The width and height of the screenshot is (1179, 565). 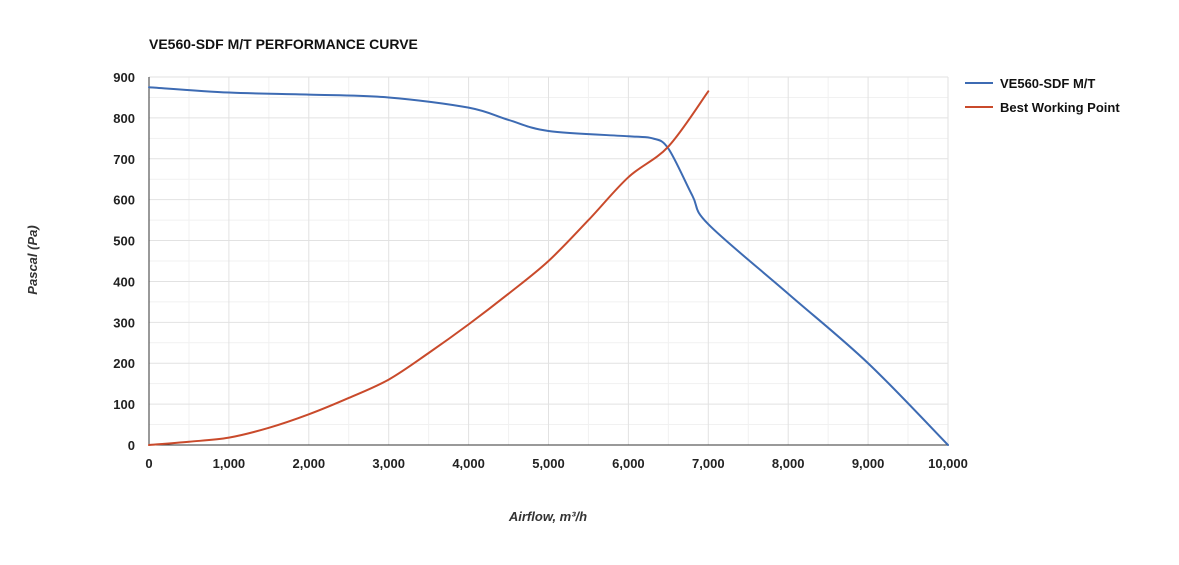 What do you see at coordinates (948, 463) in the screenshot?
I see `x-tick-label: 10,000` at bounding box center [948, 463].